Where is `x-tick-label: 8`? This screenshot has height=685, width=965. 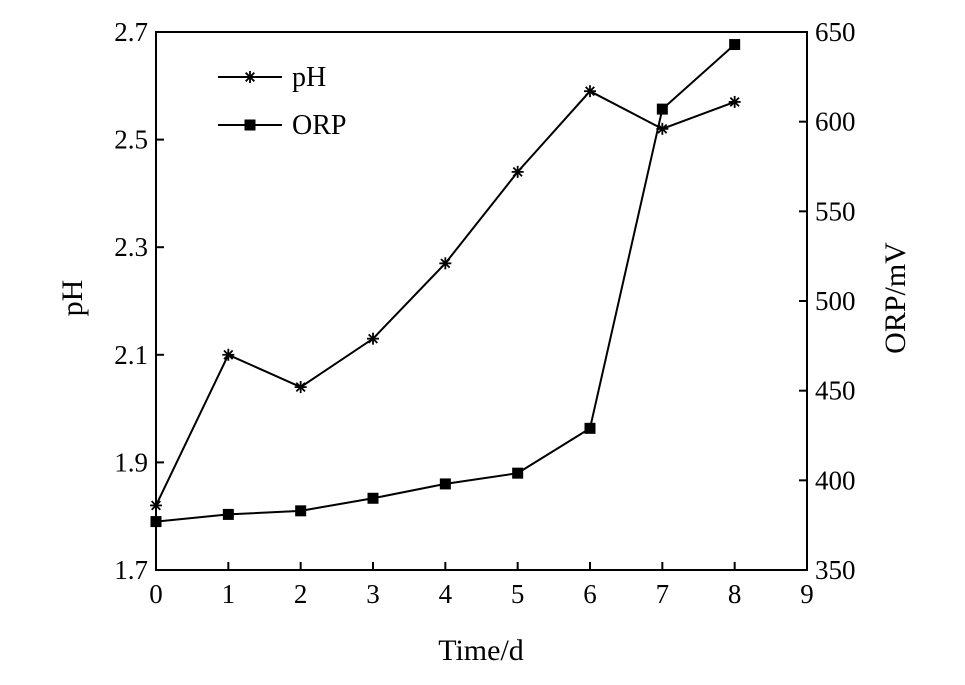
x-tick-label: 8 is located at coordinates (735, 594).